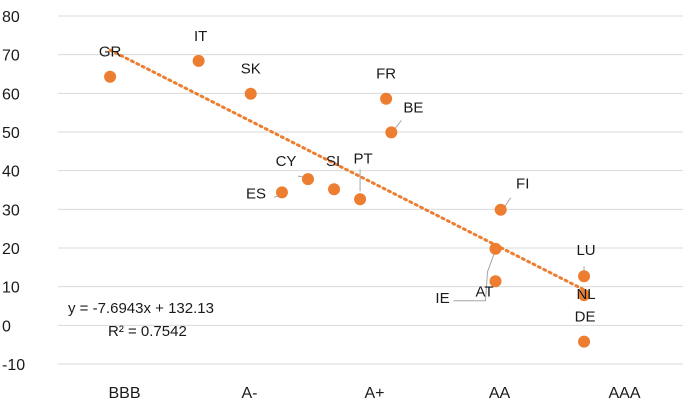 The image size is (686, 413). Describe the element at coordinates (124, 393) in the screenshot. I see `x-tick-label: BBB` at that location.